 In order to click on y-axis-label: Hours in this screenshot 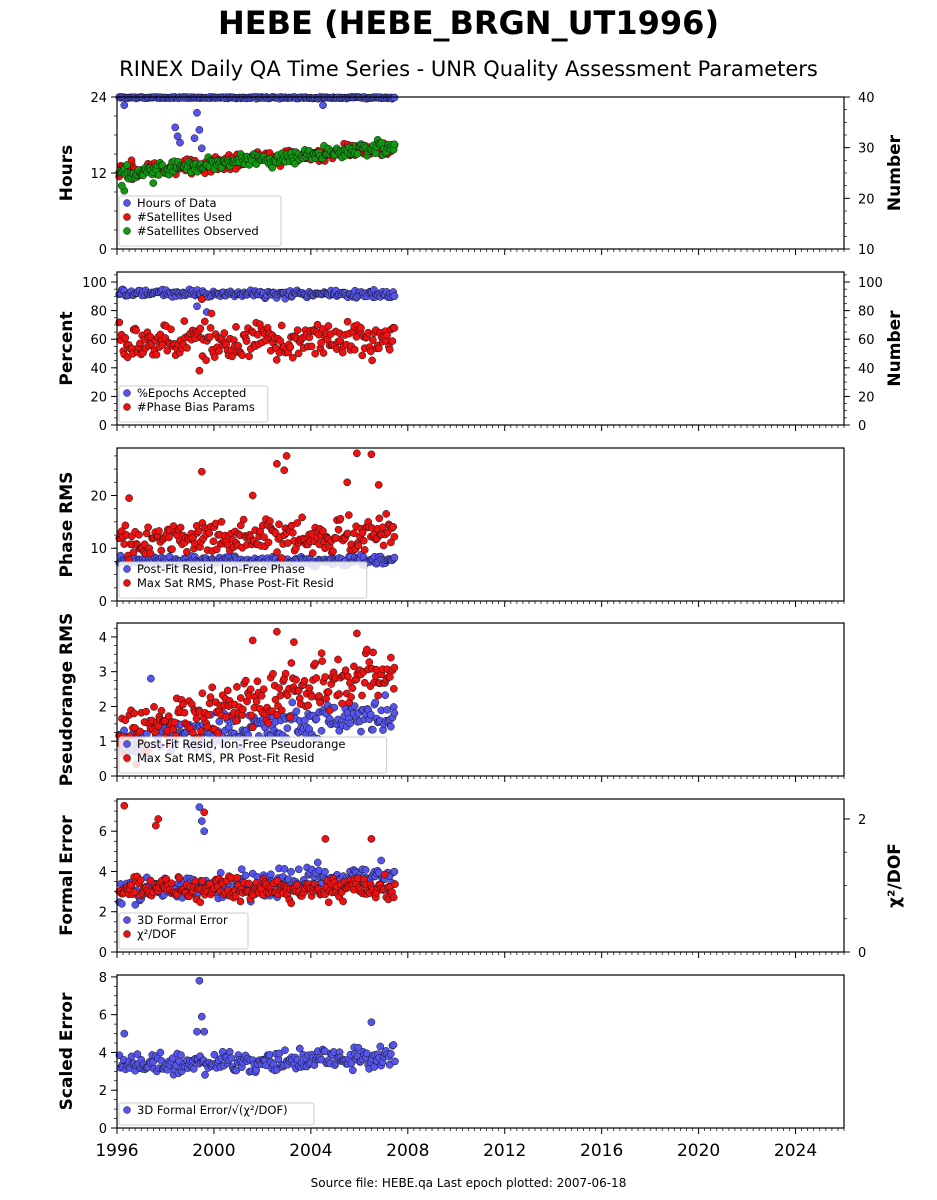, I will do `click(67, 173)`.